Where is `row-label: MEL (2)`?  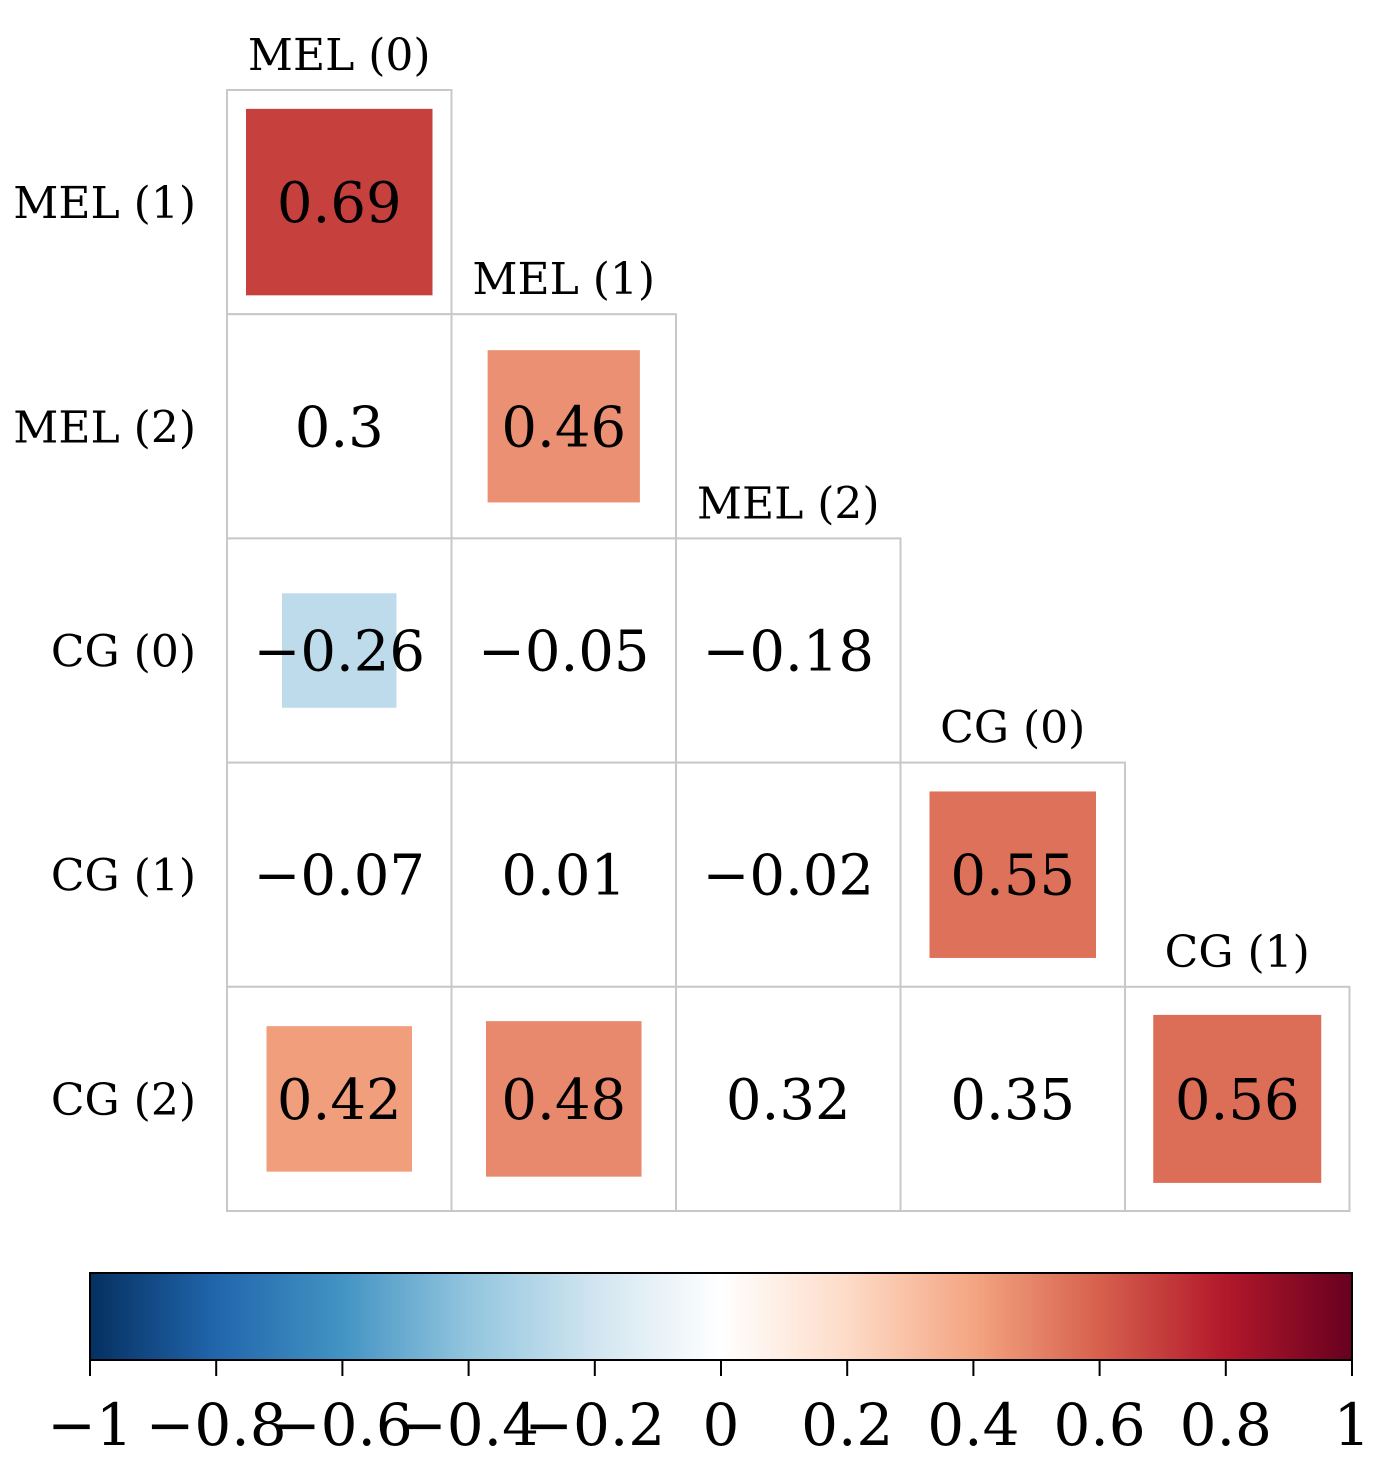 row-label: MEL (2) is located at coordinates (104, 427).